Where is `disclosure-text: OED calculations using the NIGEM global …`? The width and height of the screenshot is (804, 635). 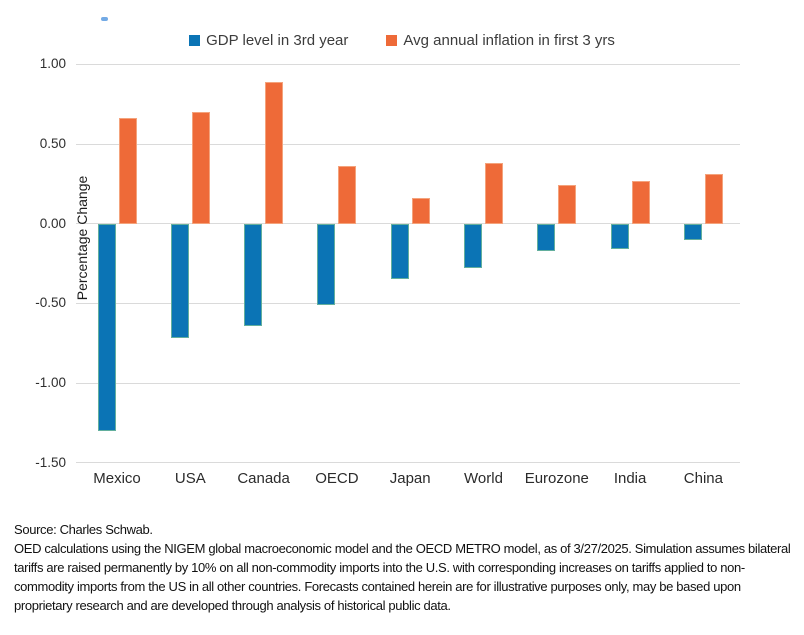
disclosure-text: OED calculations using the NIGEM global … is located at coordinates (402, 577).